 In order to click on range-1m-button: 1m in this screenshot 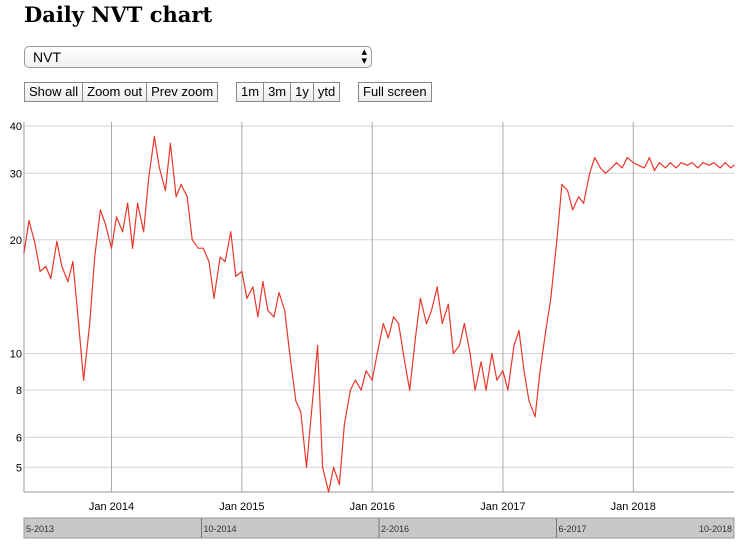, I will do `click(250, 92)`.